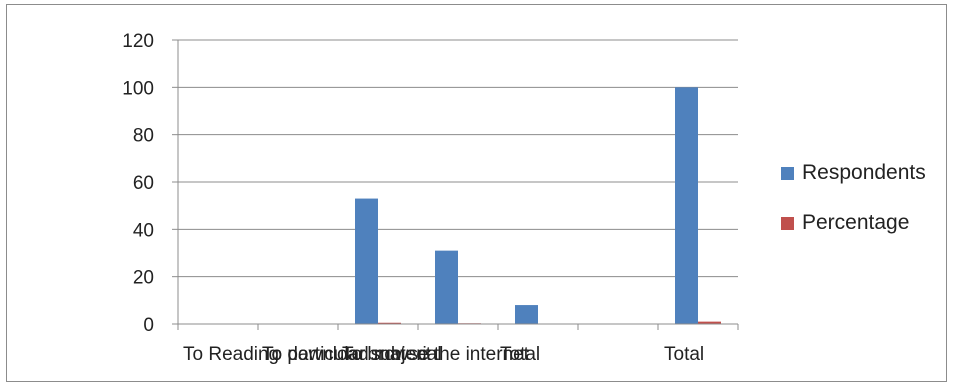 The image size is (955, 387). Describe the element at coordinates (231, 354) in the screenshot. I see `x-category-label: To Reading` at that location.